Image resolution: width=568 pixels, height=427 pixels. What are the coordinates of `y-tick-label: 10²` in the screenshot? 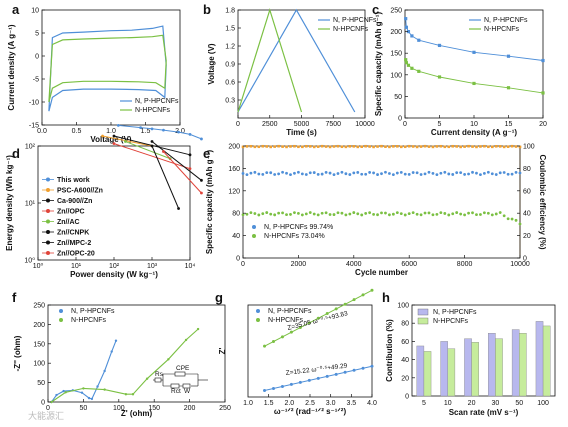 It's located at (30, 147).